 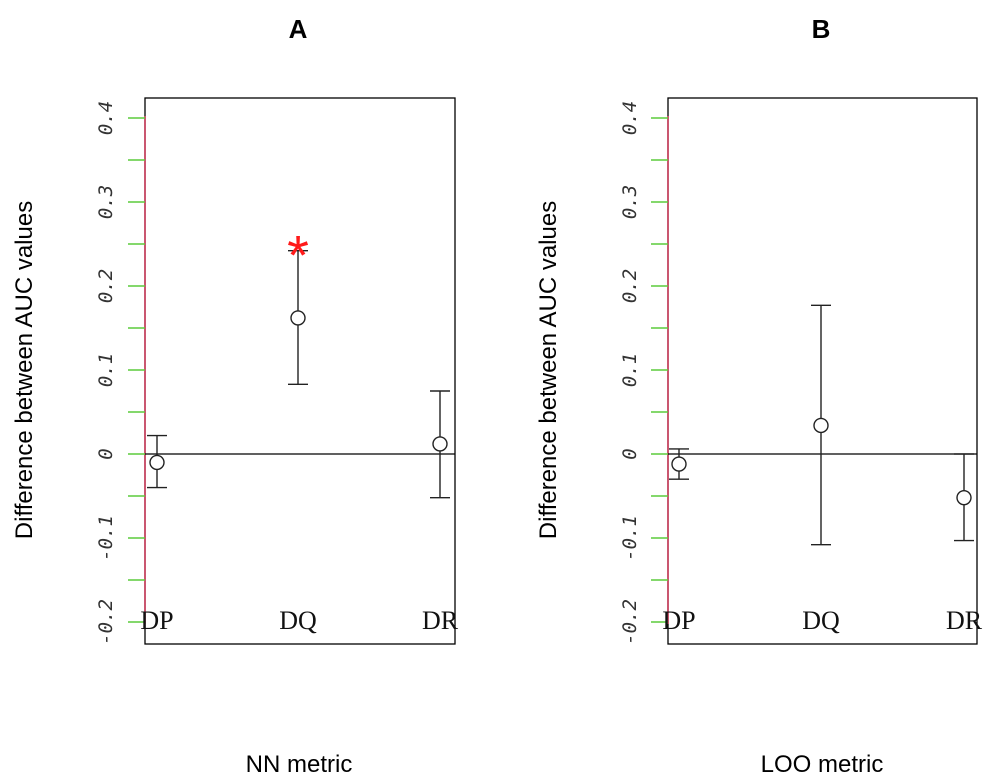 What do you see at coordinates (298, 255) in the screenshot?
I see `significance-star: *` at bounding box center [298, 255].